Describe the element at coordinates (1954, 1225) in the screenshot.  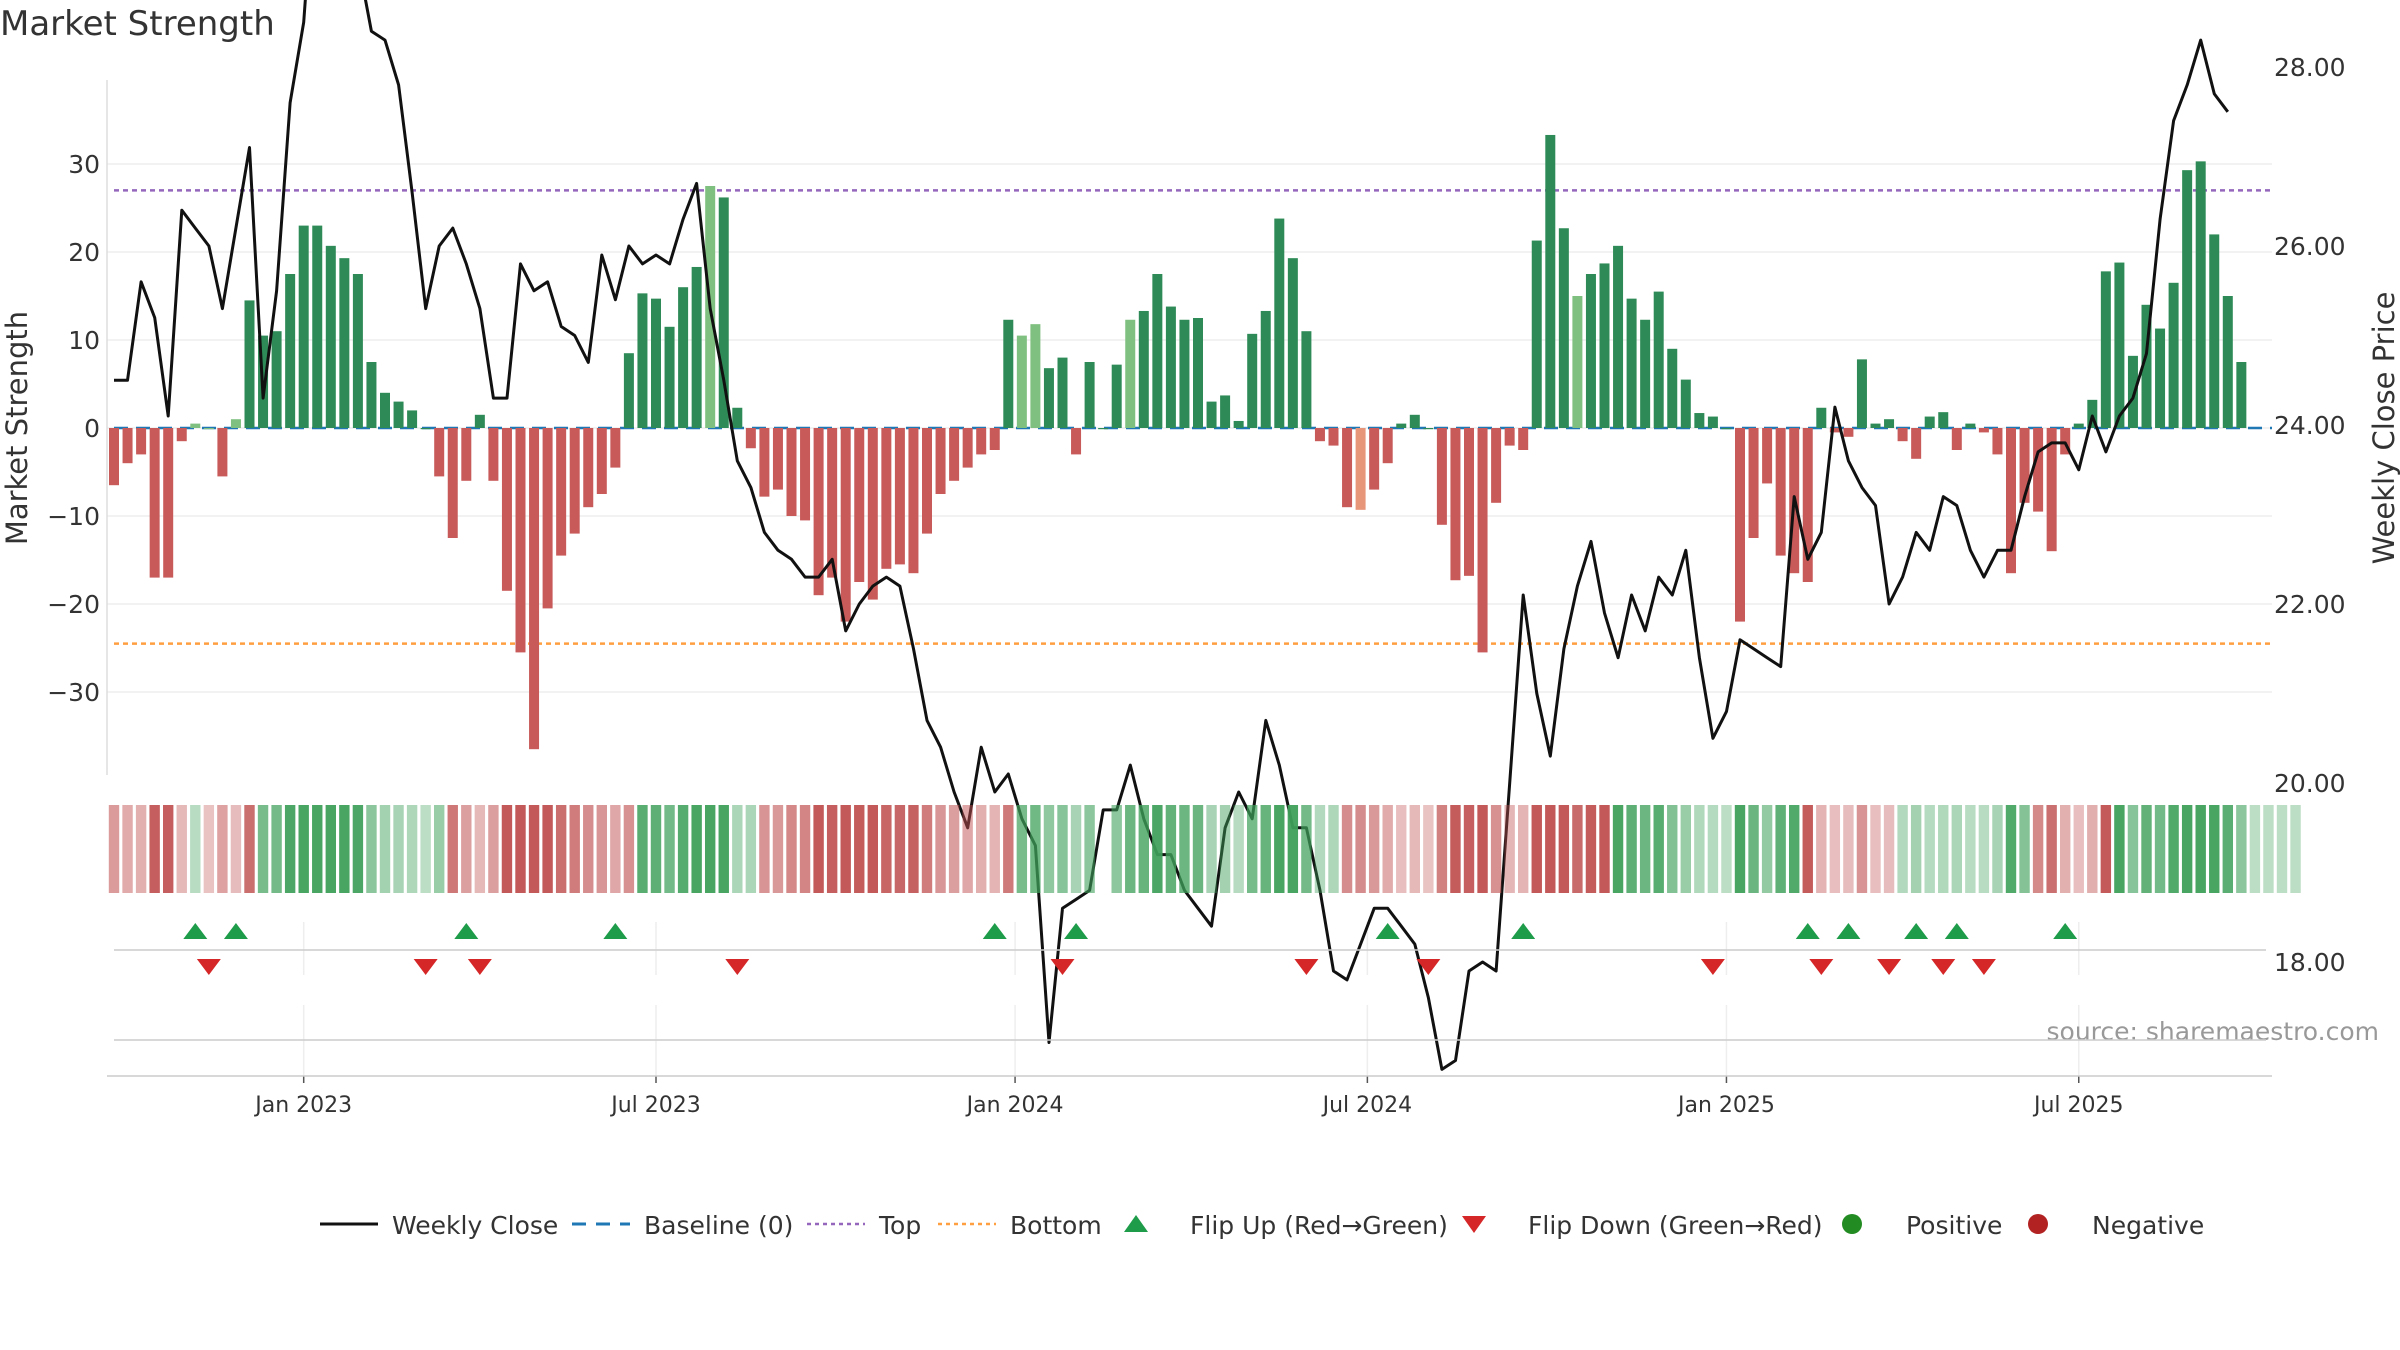
I see `legend-label: Positive` at that location.